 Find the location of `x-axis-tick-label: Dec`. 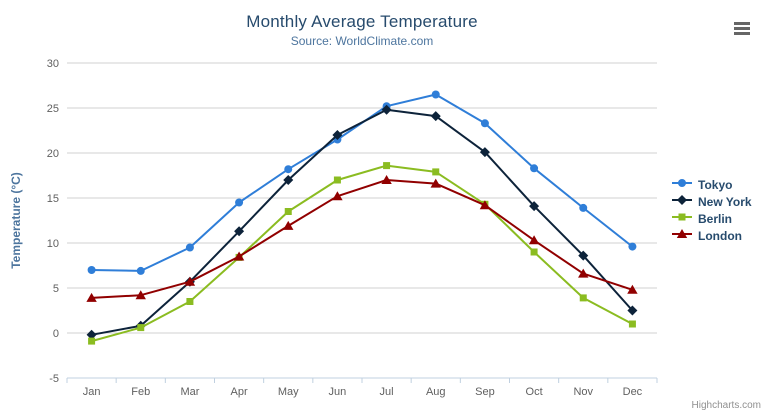

x-axis-tick-label: Dec is located at coordinates (633, 392).